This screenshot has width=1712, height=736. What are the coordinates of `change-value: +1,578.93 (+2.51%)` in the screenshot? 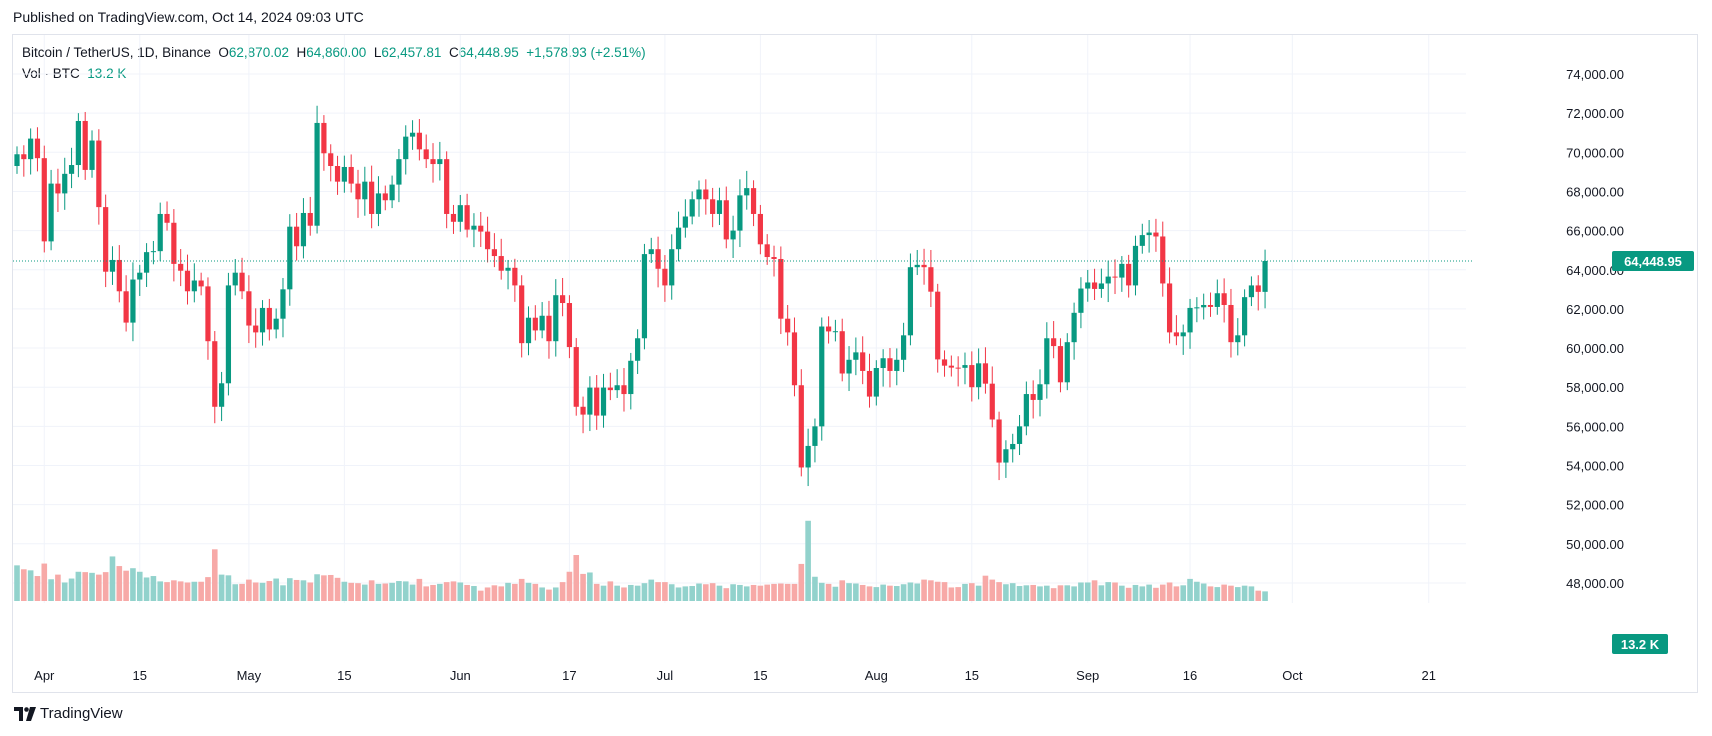 It's located at (586, 52).